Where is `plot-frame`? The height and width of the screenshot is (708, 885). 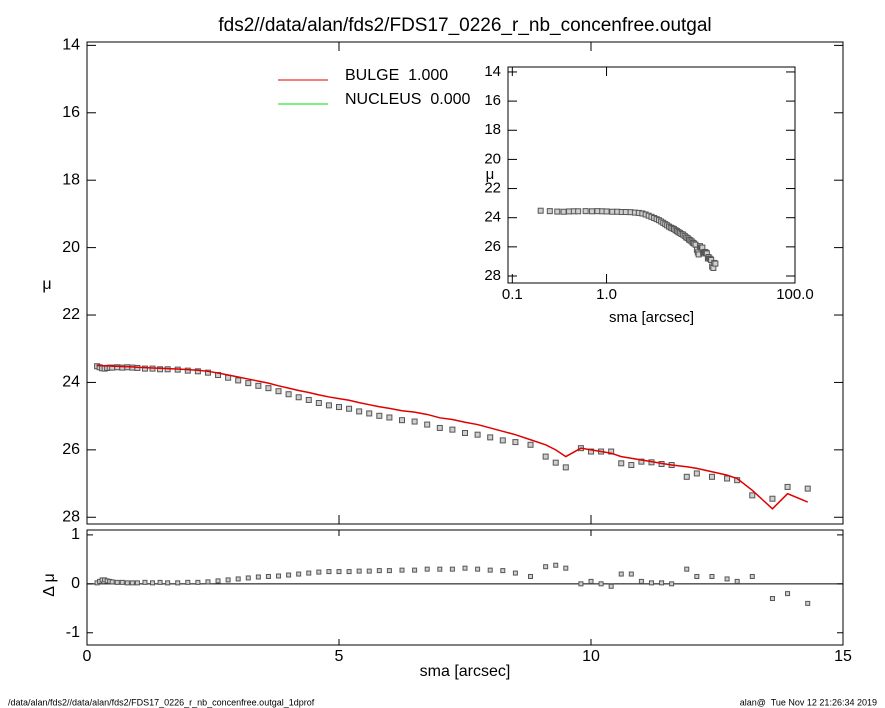 plot-frame is located at coordinates (465, 587).